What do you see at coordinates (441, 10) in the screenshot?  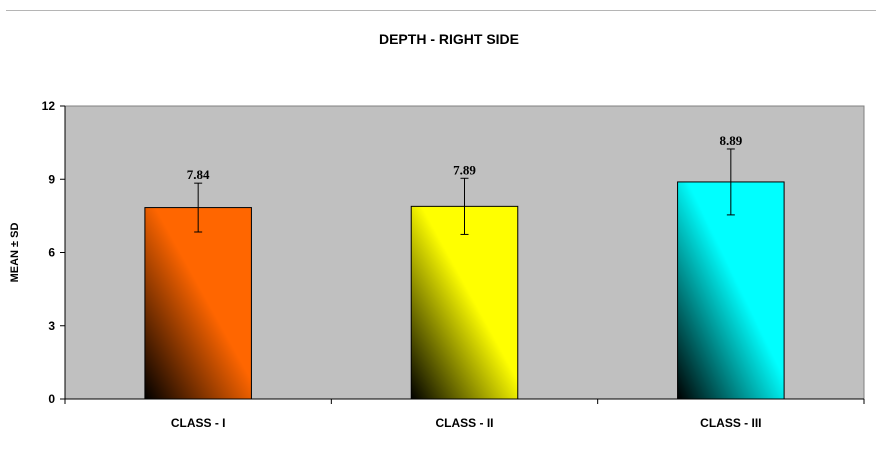 I see `top-divider-line` at bounding box center [441, 10].